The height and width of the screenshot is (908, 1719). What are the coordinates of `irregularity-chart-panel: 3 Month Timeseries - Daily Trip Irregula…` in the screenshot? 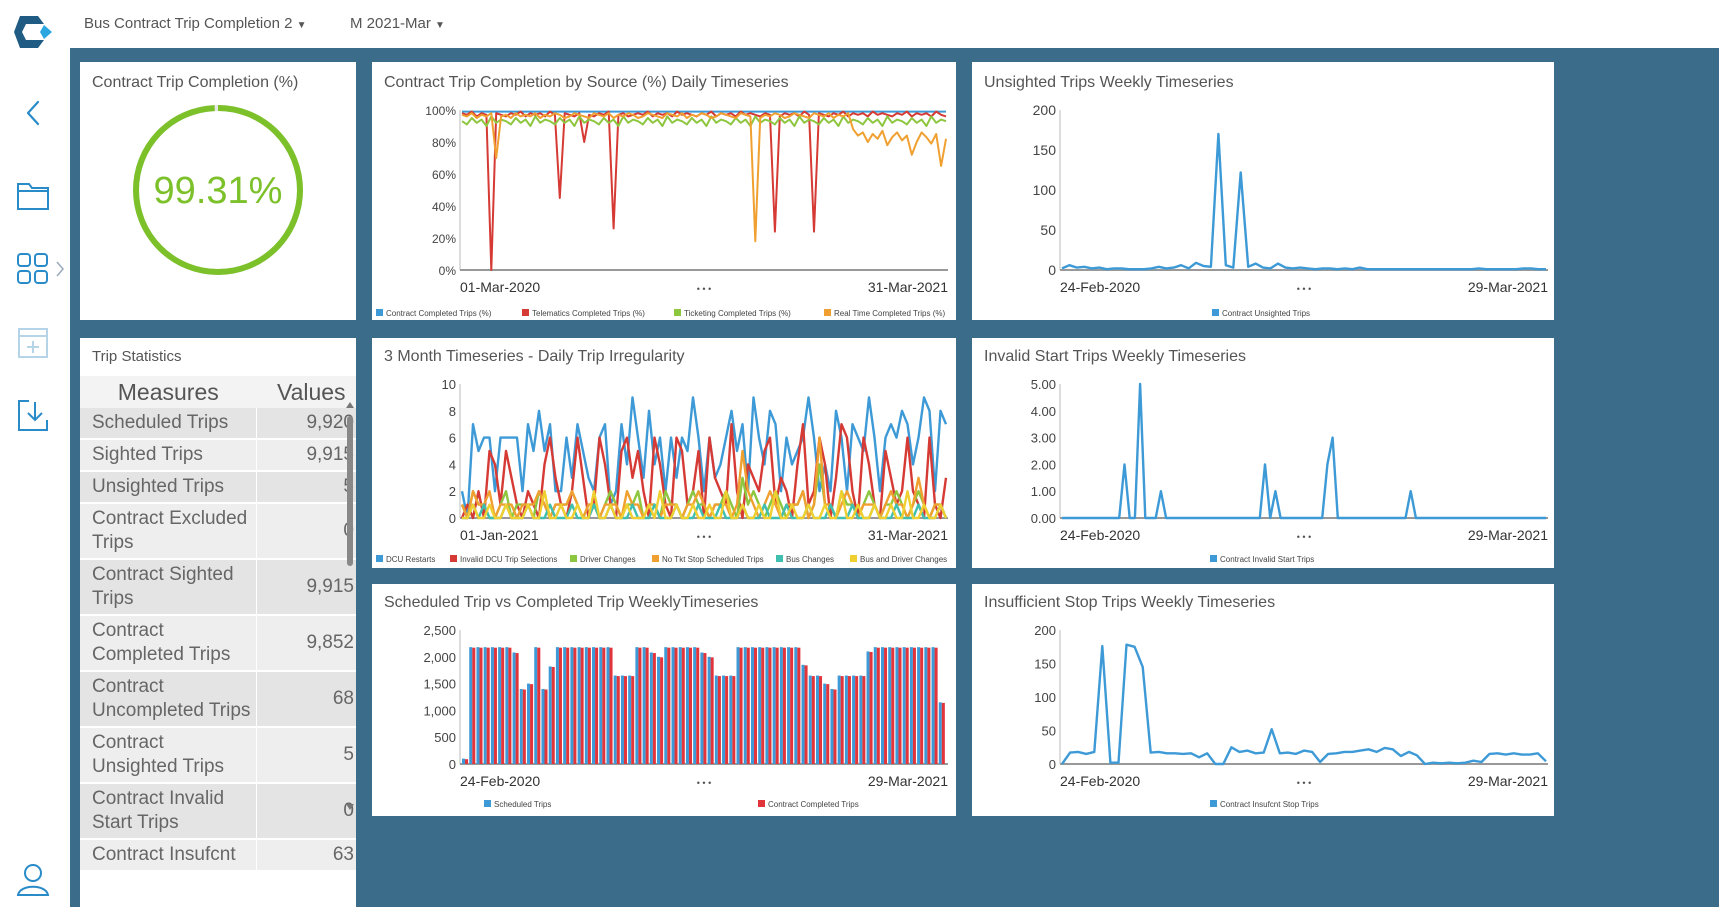 It's located at (664, 453).